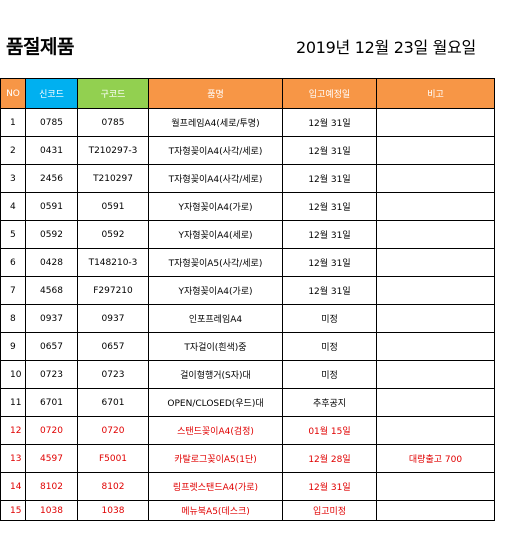 This screenshot has width=507, height=536. What do you see at coordinates (13, 234) in the screenshot?
I see `row-no-cell: 5` at bounding box center [13, 234].